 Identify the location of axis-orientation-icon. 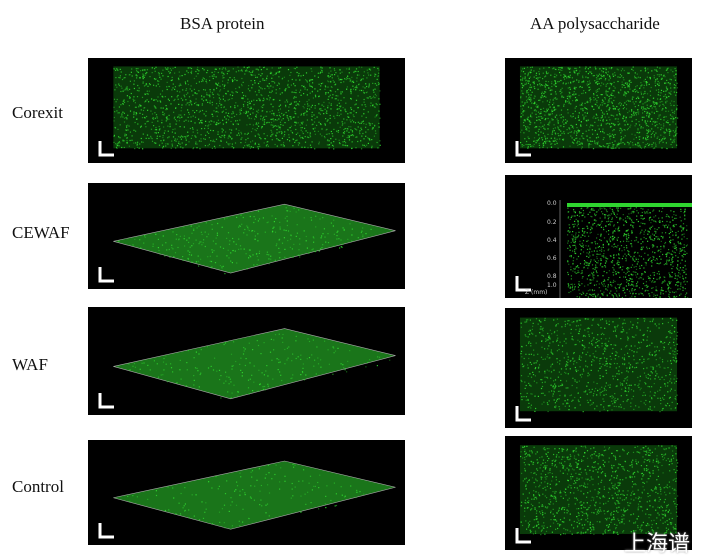
(106, 401).